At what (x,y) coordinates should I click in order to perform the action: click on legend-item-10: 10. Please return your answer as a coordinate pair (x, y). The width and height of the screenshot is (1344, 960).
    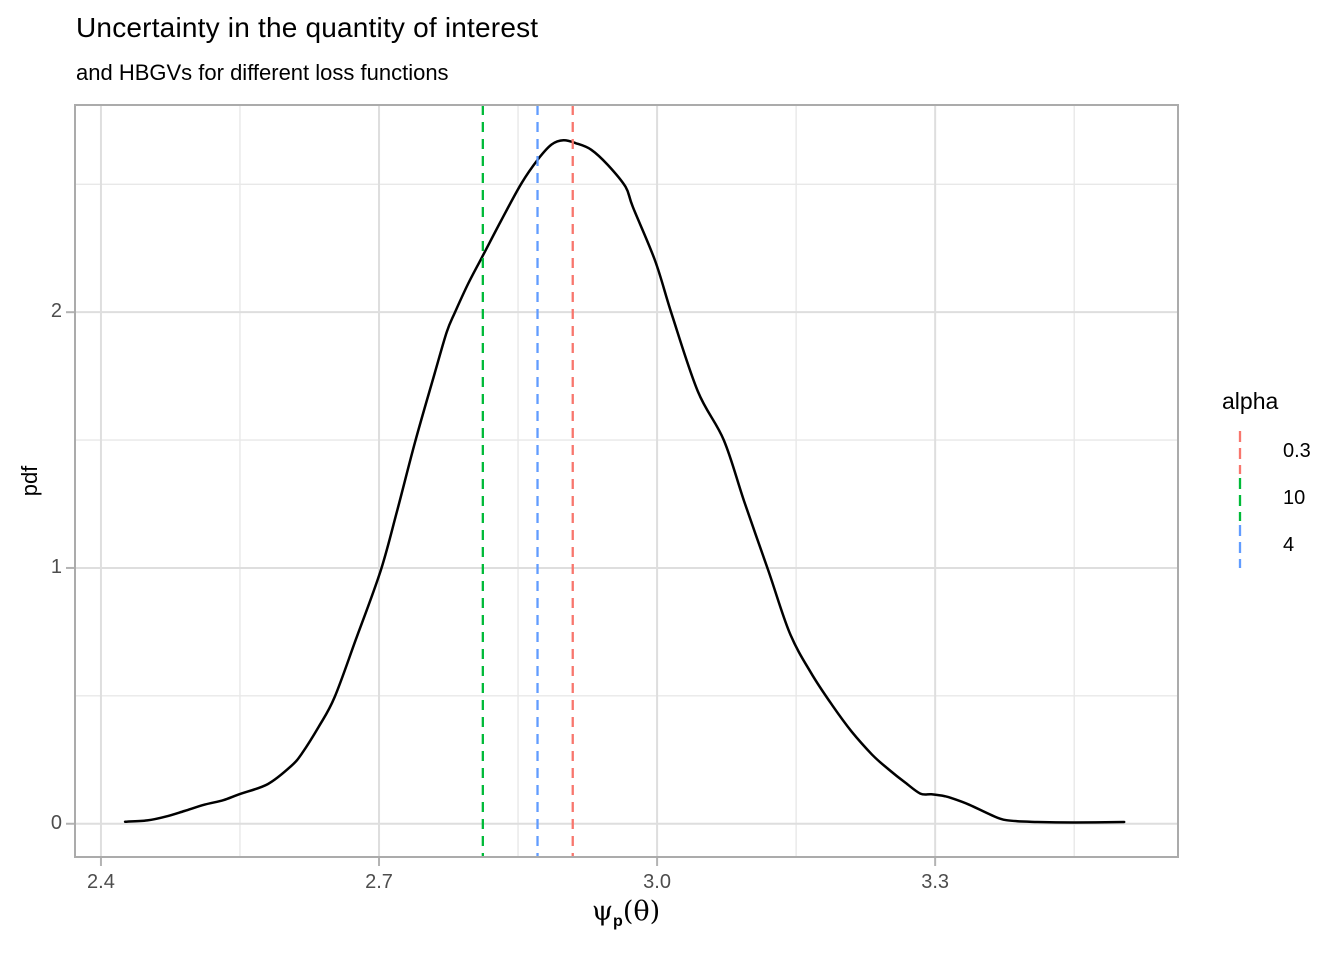
    Looking at the image, I should click on (1276, 498).